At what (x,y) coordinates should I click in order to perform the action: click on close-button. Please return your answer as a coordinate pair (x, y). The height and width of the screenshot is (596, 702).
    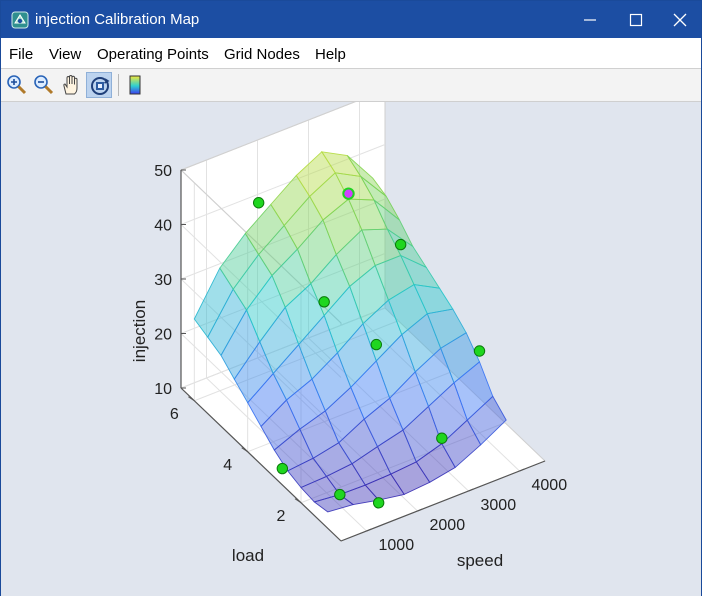
    Looking at the image, I should click on (679, 19).